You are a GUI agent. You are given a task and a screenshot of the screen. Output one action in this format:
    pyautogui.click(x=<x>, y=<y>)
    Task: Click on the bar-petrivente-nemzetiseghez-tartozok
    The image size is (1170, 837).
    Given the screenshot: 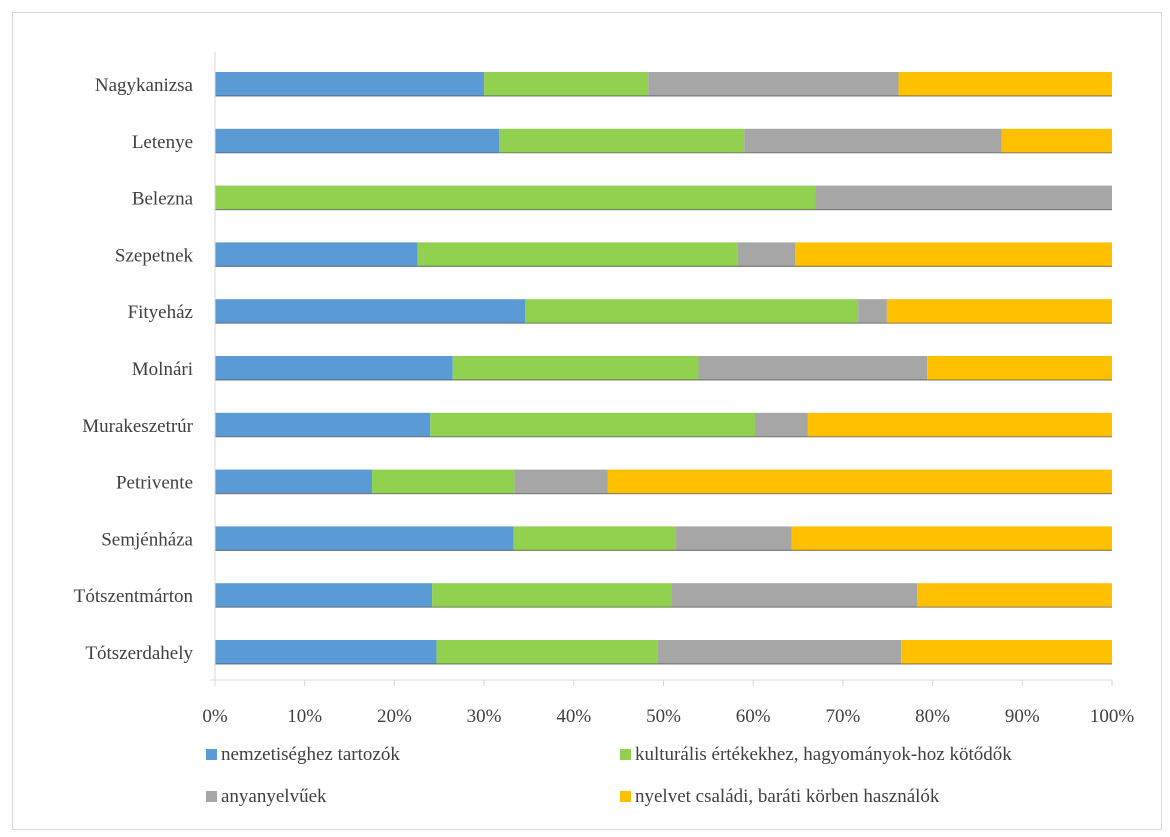 What is the action you would take?
    pyautogui.click(x=293, y=481)
    